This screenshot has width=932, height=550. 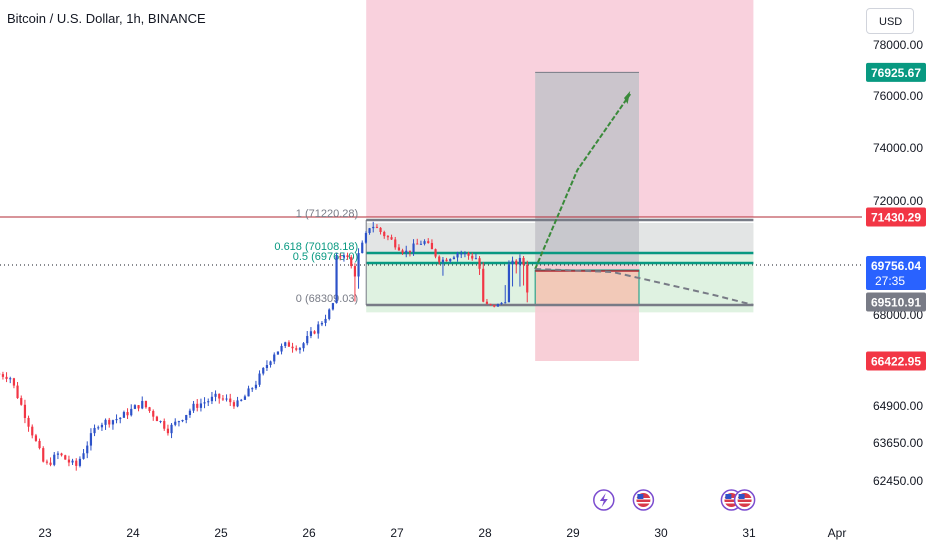 I want to click on price-badge-label: 71430.29, so click(x=896, y=218).